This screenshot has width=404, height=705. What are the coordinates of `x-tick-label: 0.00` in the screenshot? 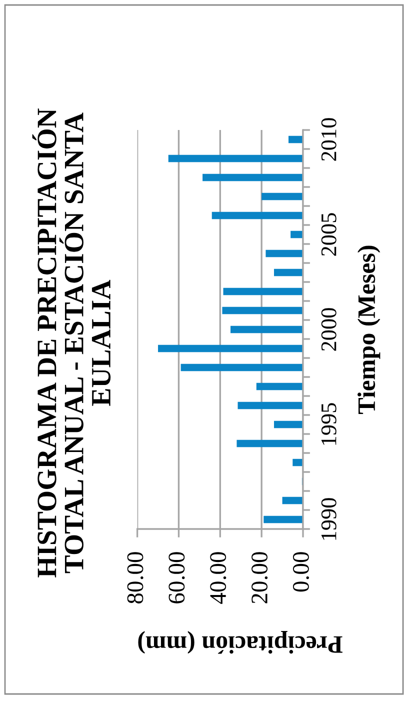 It's located at (301, 572).